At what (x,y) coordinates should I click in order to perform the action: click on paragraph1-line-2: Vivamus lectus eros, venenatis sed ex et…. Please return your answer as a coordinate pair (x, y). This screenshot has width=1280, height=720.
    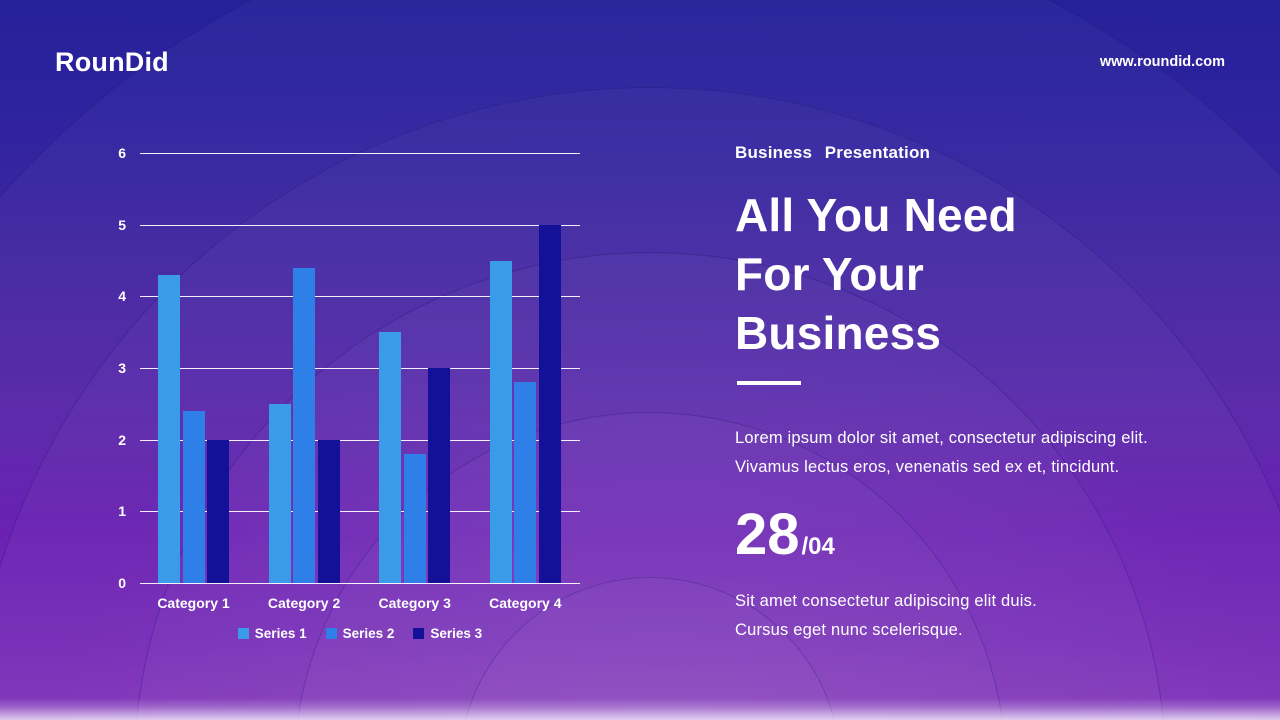
    Looking at the image, I should click on (927, 467).